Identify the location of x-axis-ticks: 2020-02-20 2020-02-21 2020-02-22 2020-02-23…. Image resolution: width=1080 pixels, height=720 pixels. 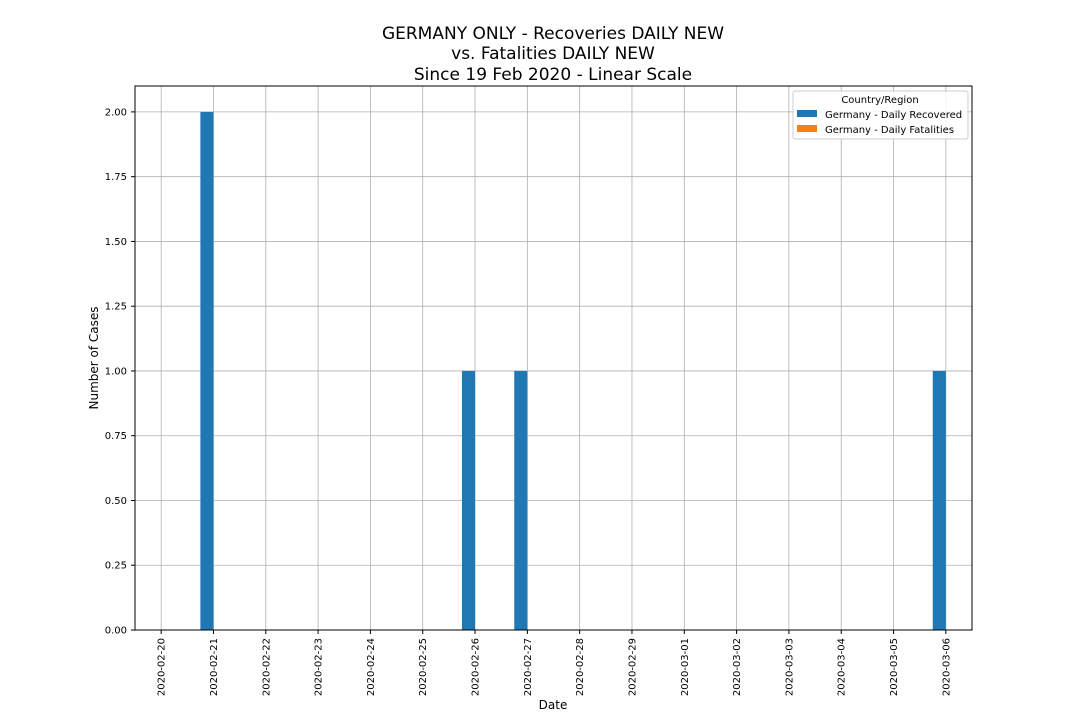
(554, 663).